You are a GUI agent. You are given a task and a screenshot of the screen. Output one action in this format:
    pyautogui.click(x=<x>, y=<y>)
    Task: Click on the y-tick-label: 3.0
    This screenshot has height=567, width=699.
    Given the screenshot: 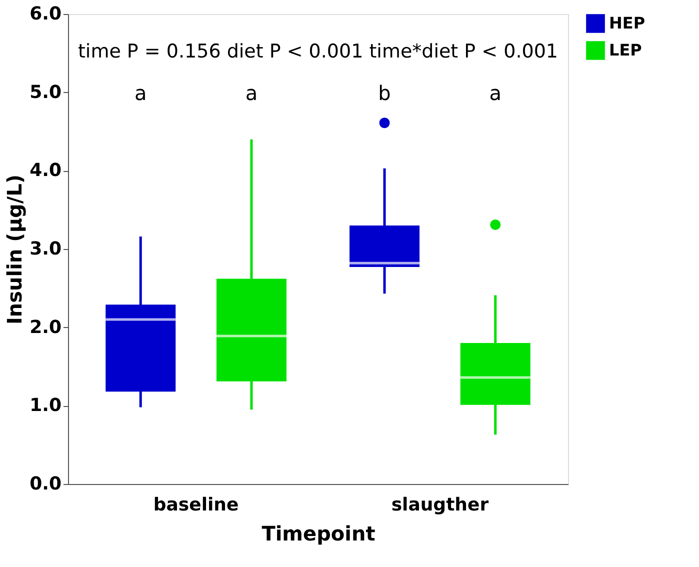 What is the action you would take?
    pyautogui.click(x=46, y=249)
    